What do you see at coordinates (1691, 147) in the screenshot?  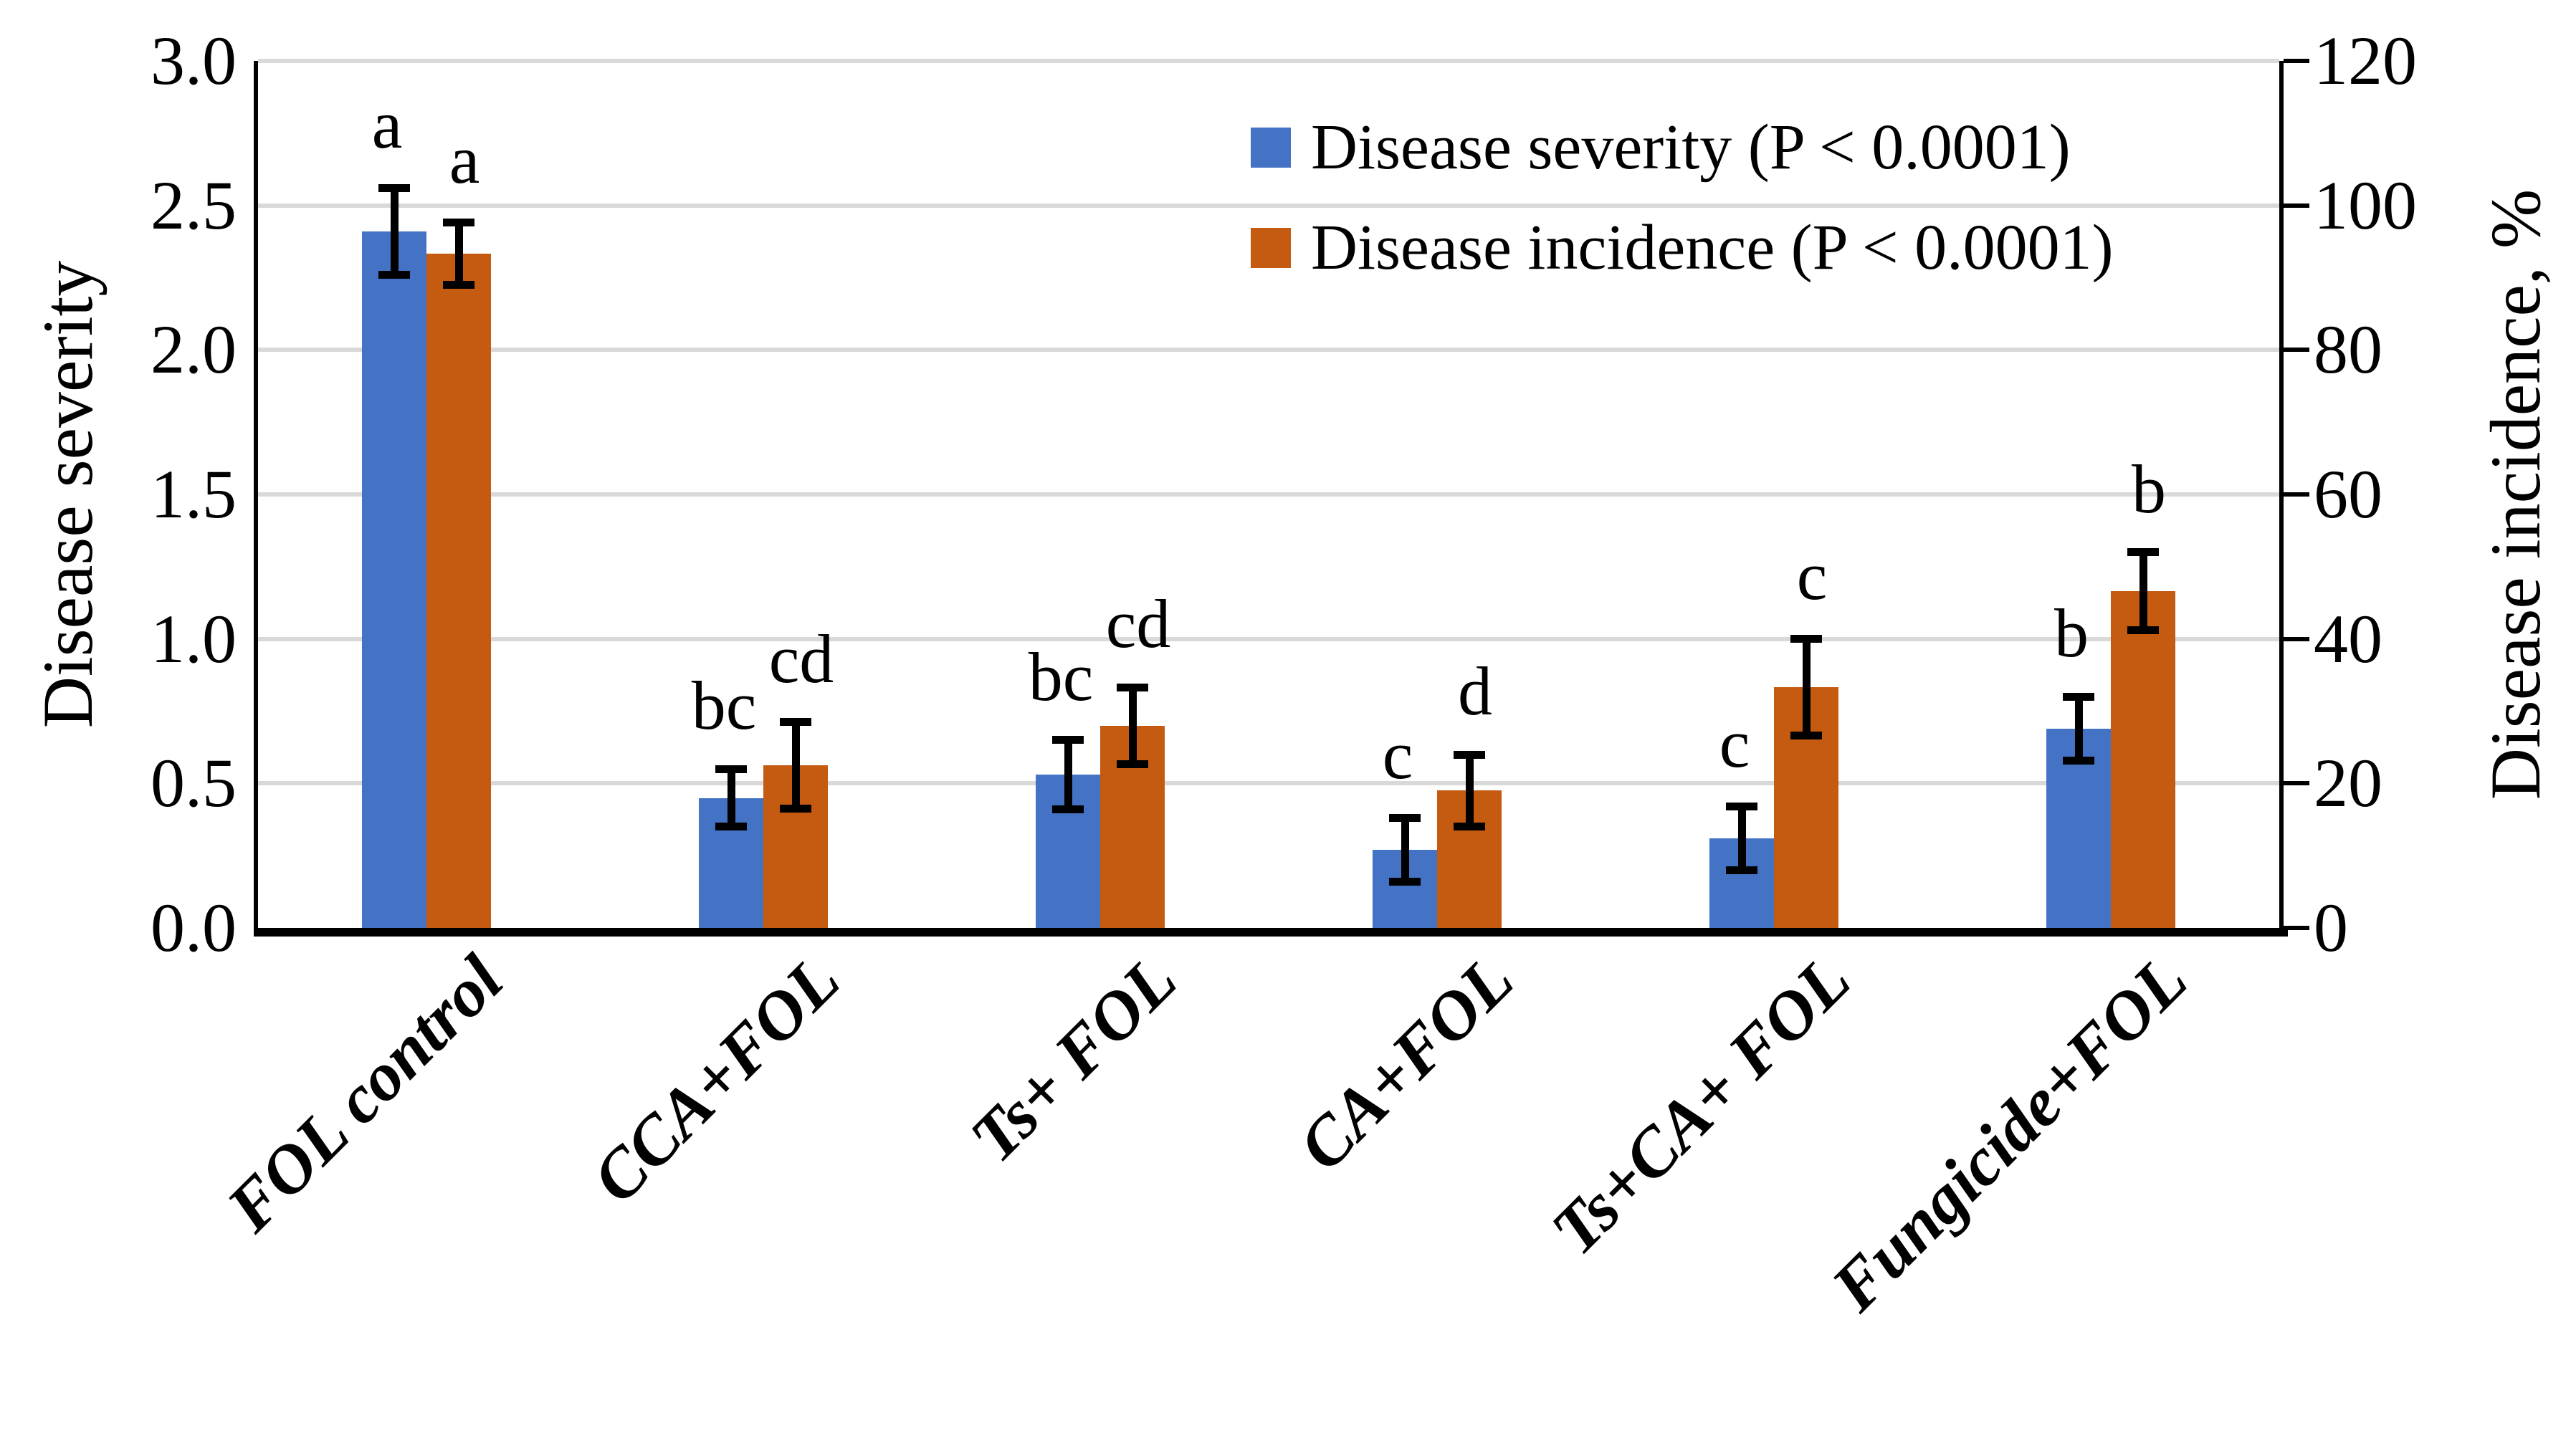 I see `legend-label: Disease severity (P < 0.0001)` at bounding box center [1691, 147].